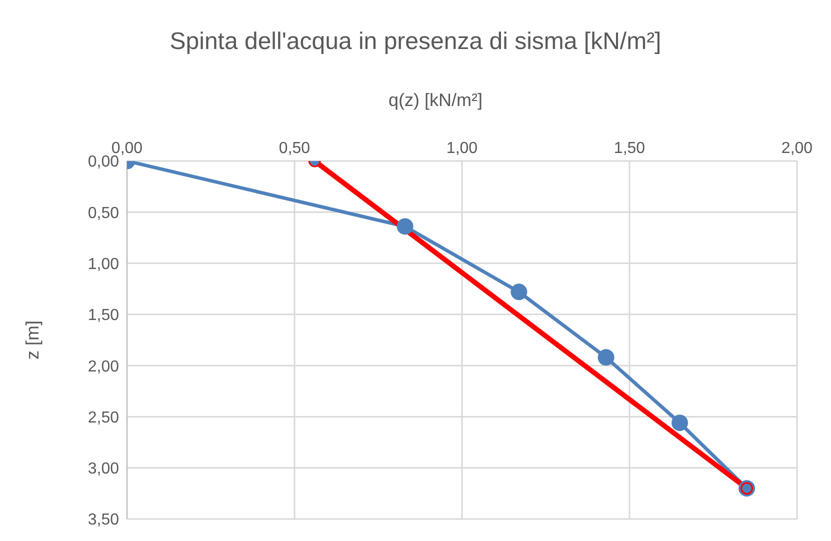  I want to click on x-tick-label: 0,50, so click(294, 148).